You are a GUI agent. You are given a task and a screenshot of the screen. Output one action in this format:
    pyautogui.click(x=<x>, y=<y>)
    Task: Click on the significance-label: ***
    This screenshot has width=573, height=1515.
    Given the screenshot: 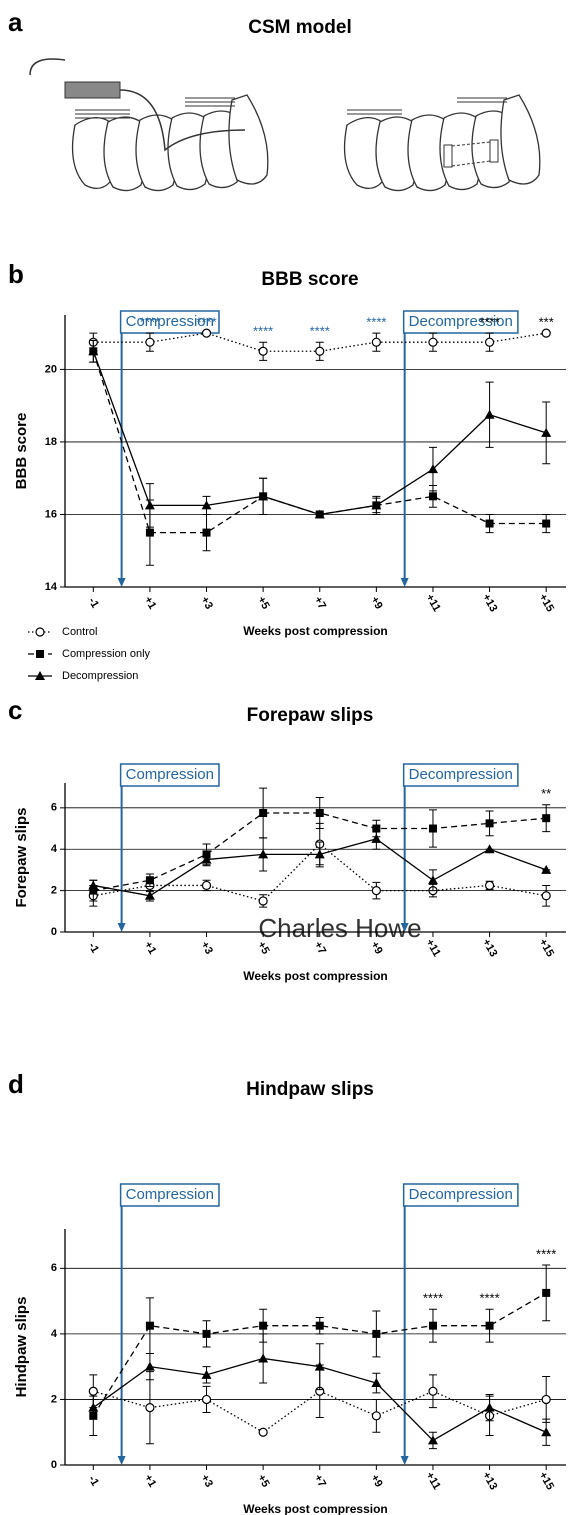 What is the action you would take?
    pyautogui.click(x=546, y=322)
    